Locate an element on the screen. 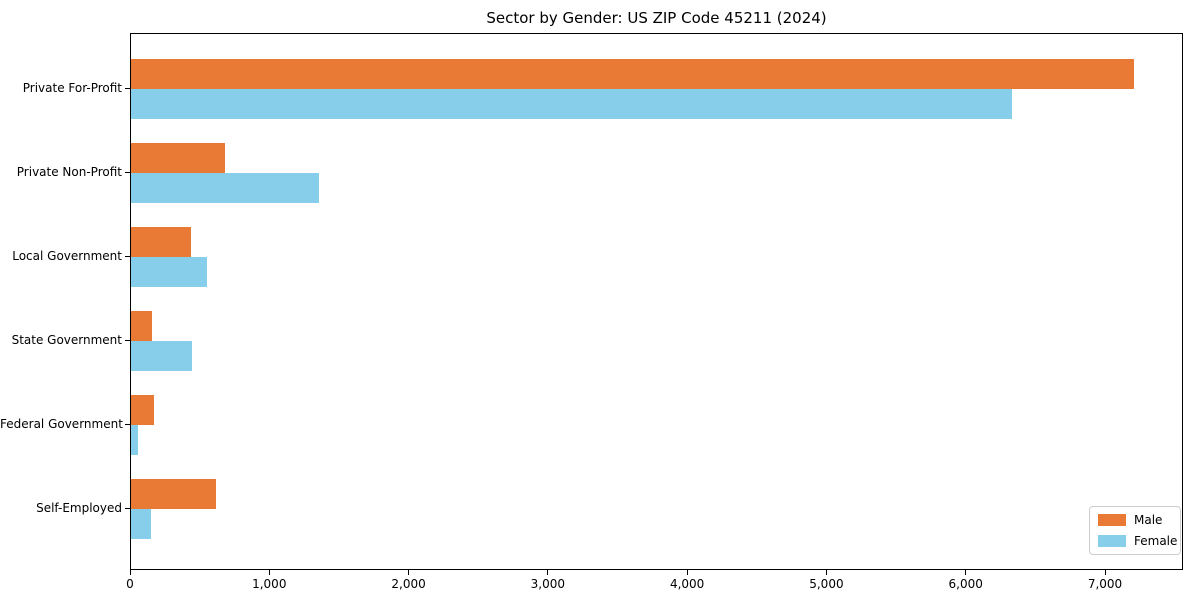  legend-label-male: Male is located at coordinates (1148, 520).